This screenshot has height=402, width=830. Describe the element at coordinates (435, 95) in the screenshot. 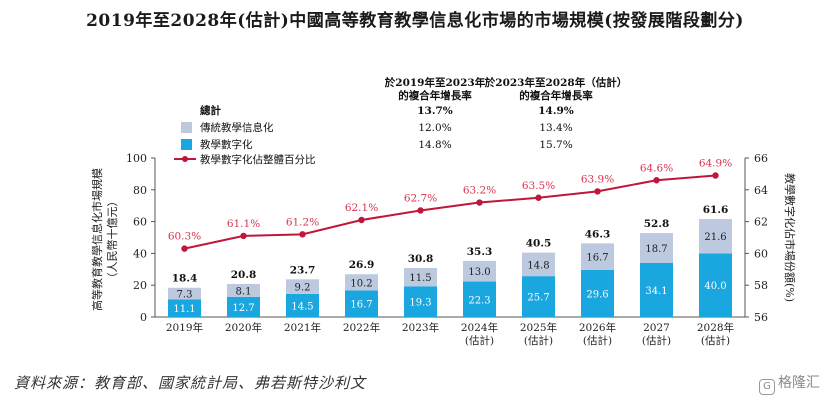

I see `cagr-col1-header-sub: 的複合年增長率` at that location.